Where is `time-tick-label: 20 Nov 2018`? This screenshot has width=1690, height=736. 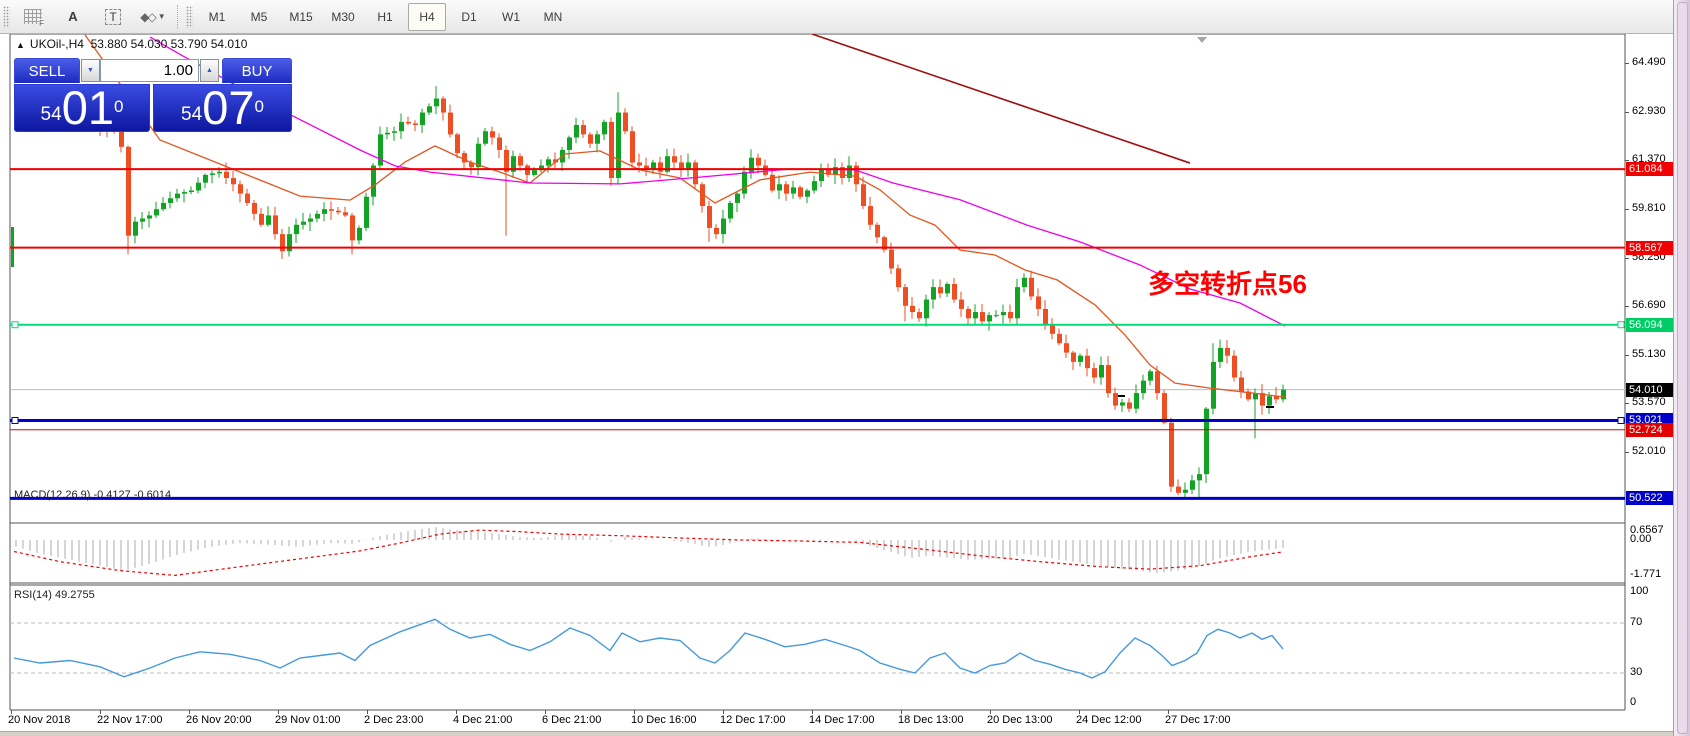 time-tick-label: 20 Nov 2018 is located at coordinates (39, 720).